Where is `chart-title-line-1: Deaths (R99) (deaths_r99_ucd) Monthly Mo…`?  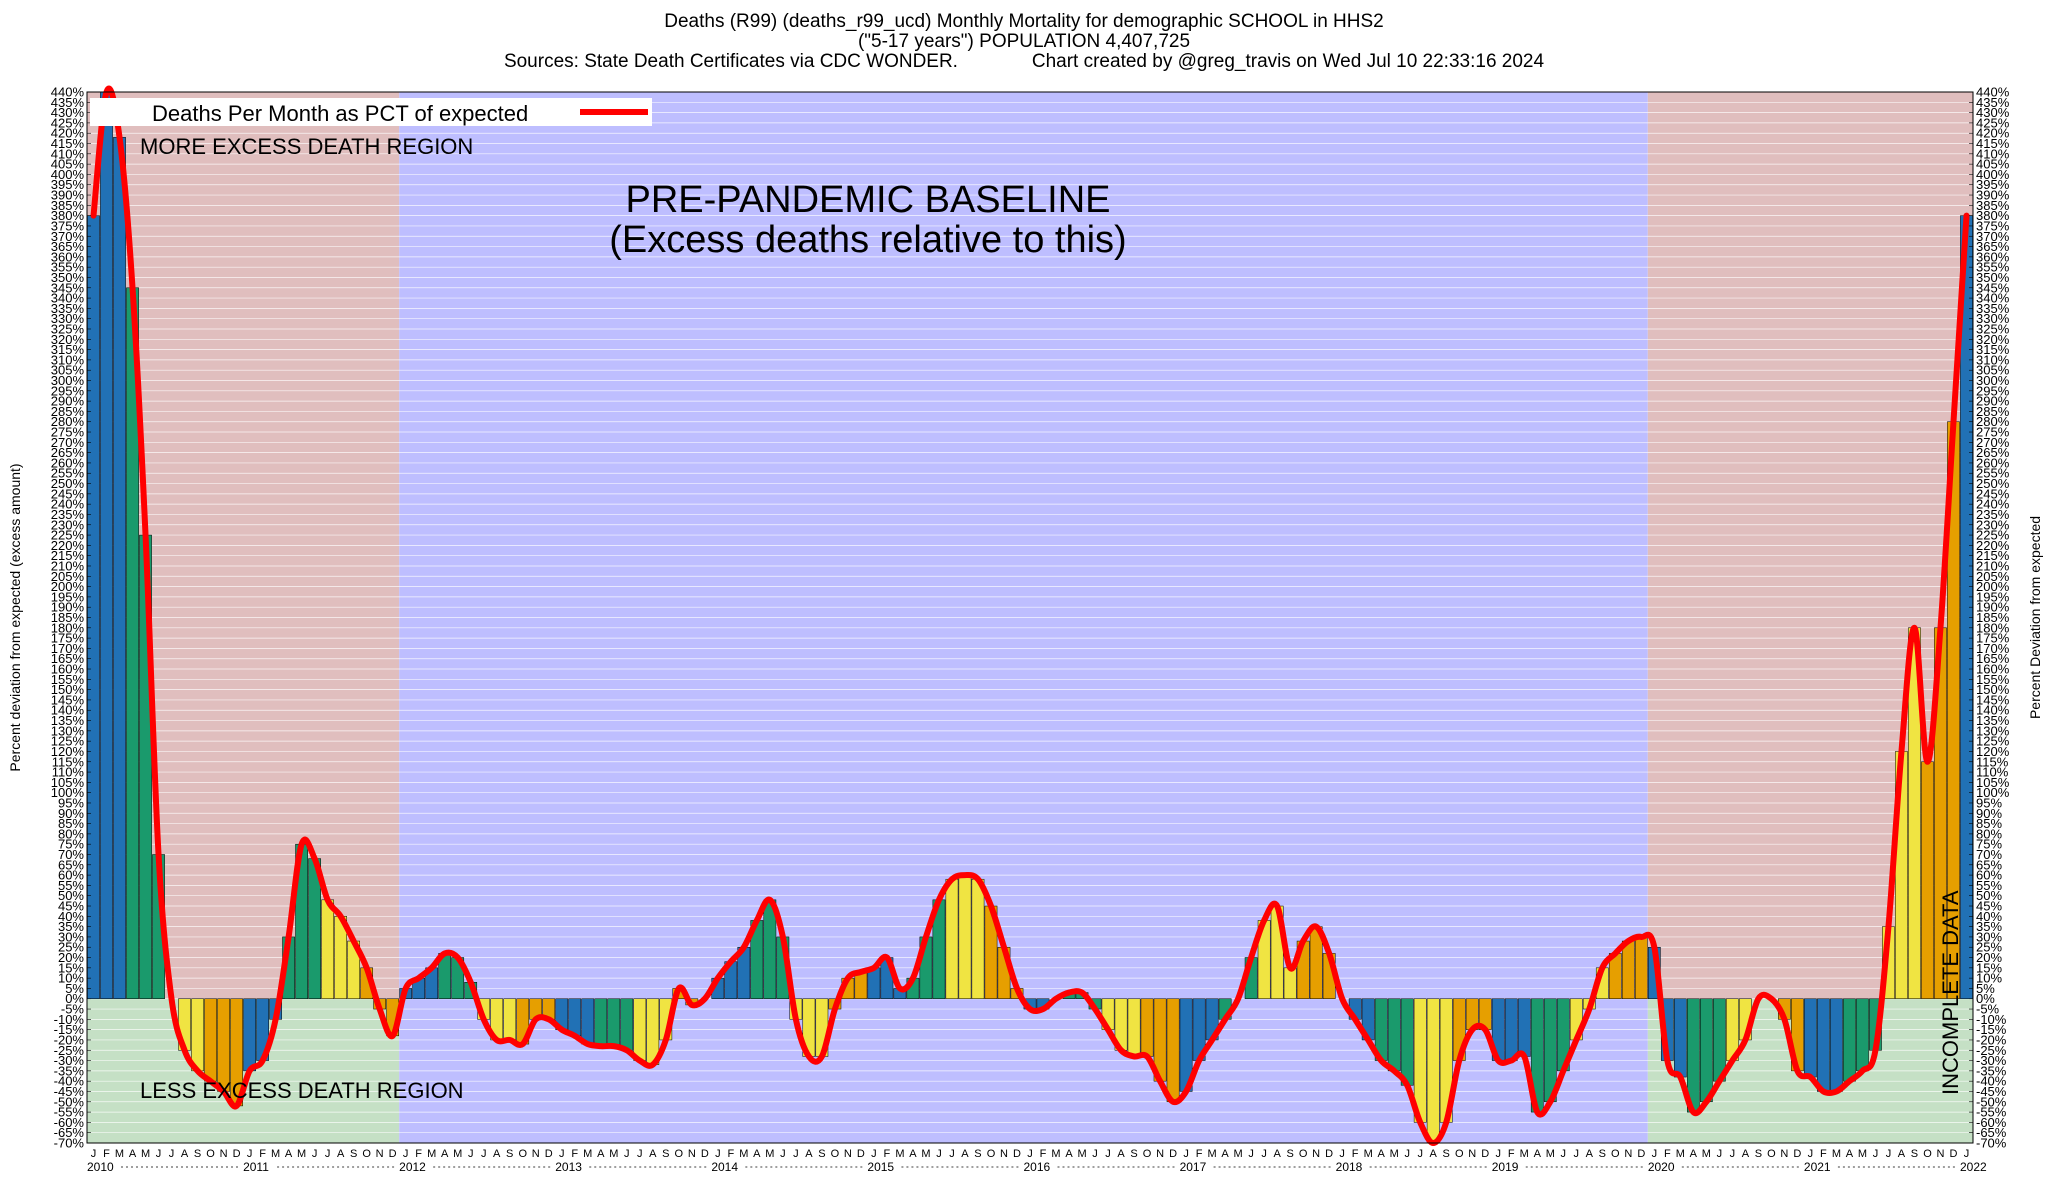
chart-title-line-1: Deaths (R99) (deaths_r99_ucd) Monthly Mo… is located at coordinates (1024, 21).